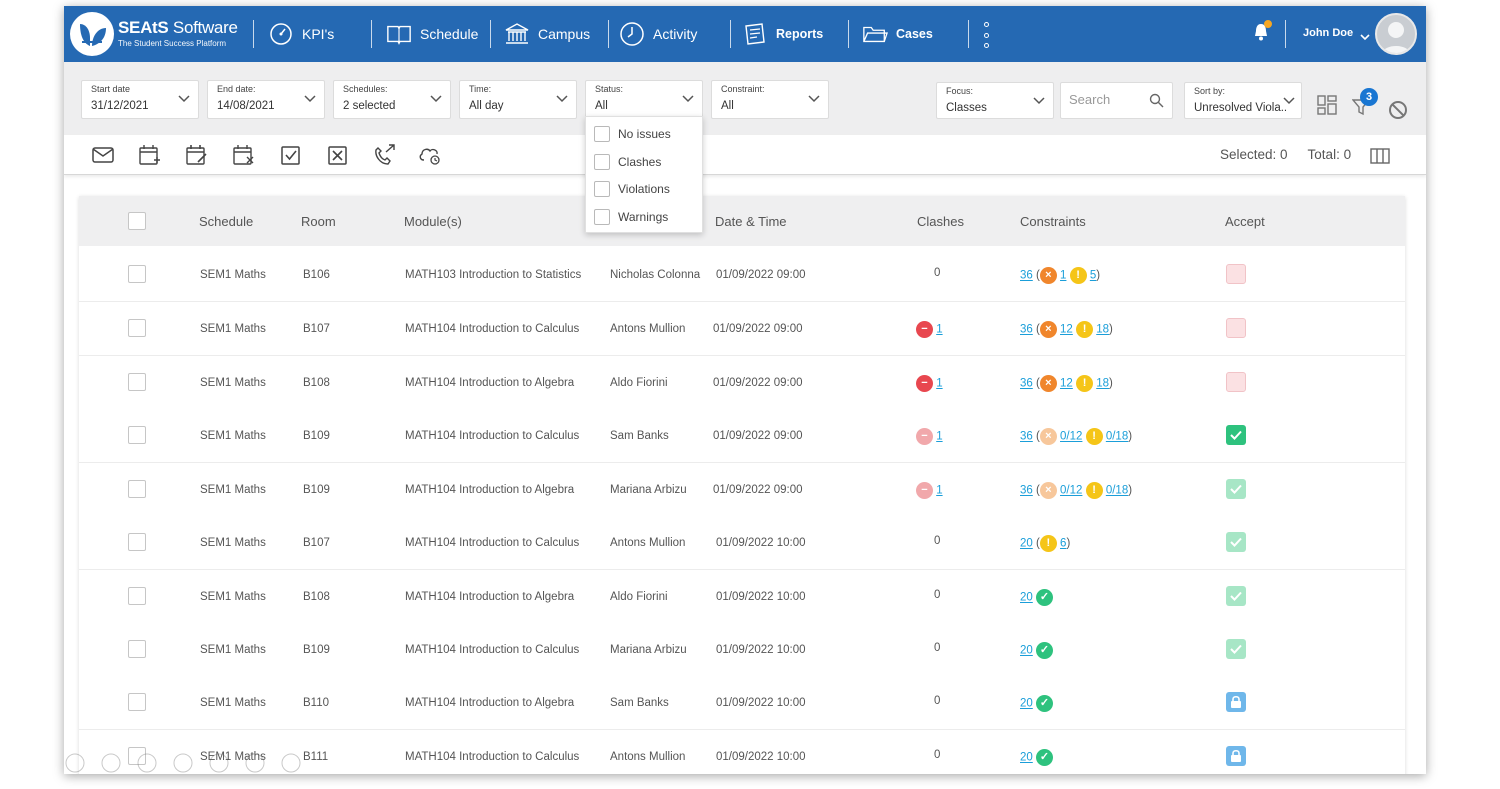  Describe the element at coordinates (1063, 275) in the screenshot. I see `violation-count-link: 1` at that location.